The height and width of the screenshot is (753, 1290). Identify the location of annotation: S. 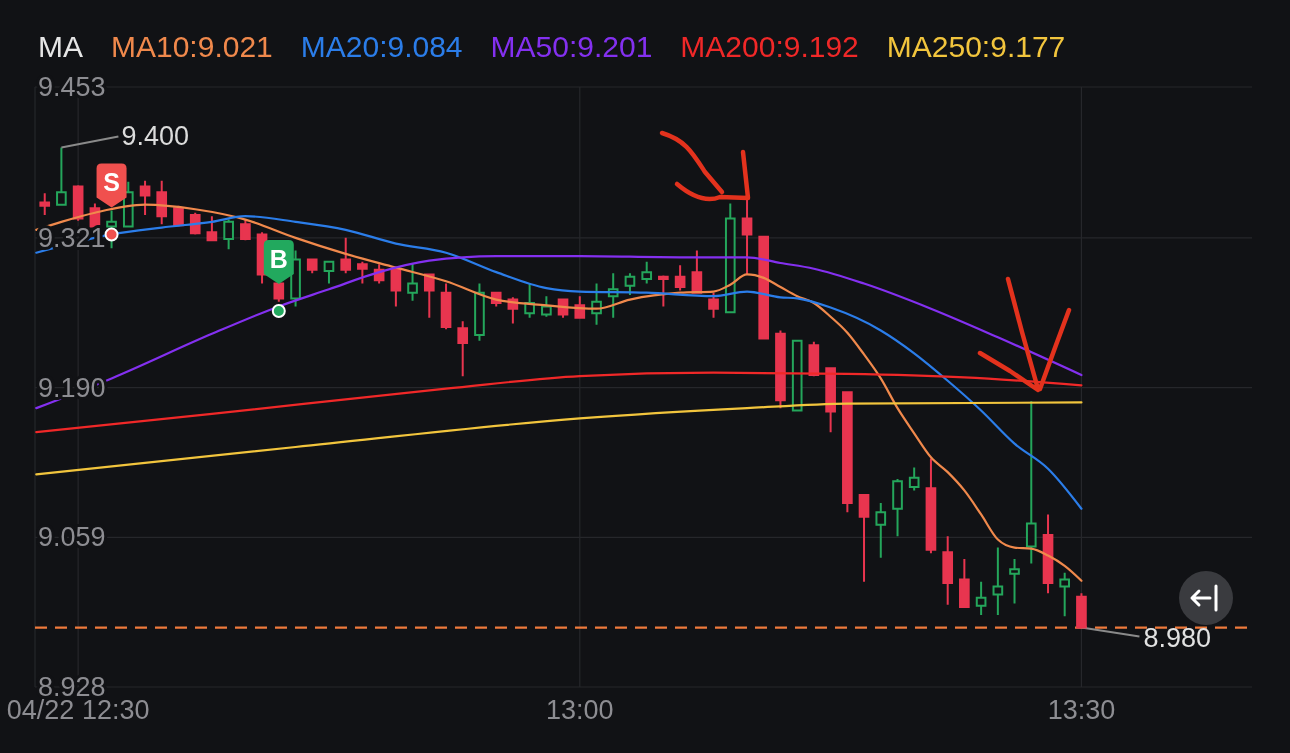
(111, 182).